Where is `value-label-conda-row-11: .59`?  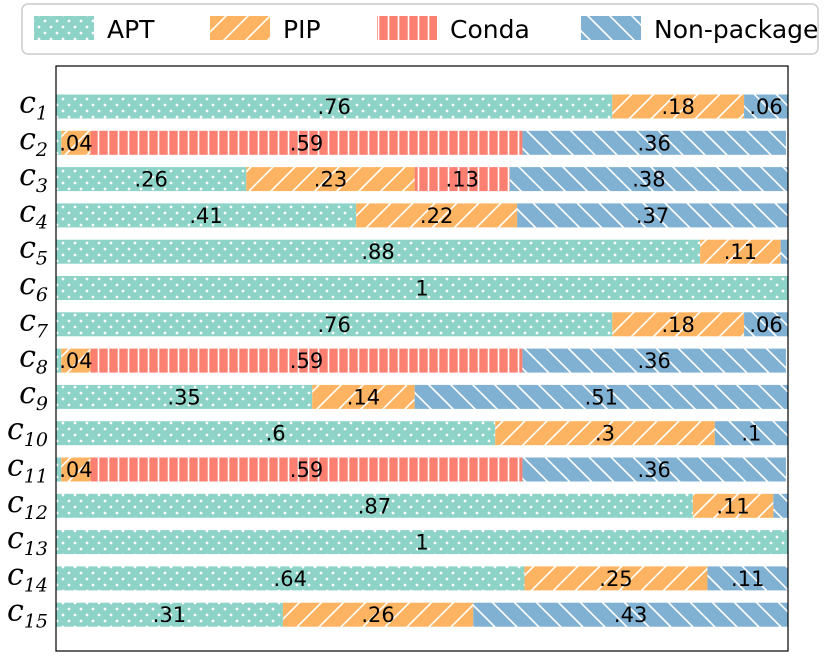
value-label-conda-row-11: .59 is located at coordinates (306, 470).